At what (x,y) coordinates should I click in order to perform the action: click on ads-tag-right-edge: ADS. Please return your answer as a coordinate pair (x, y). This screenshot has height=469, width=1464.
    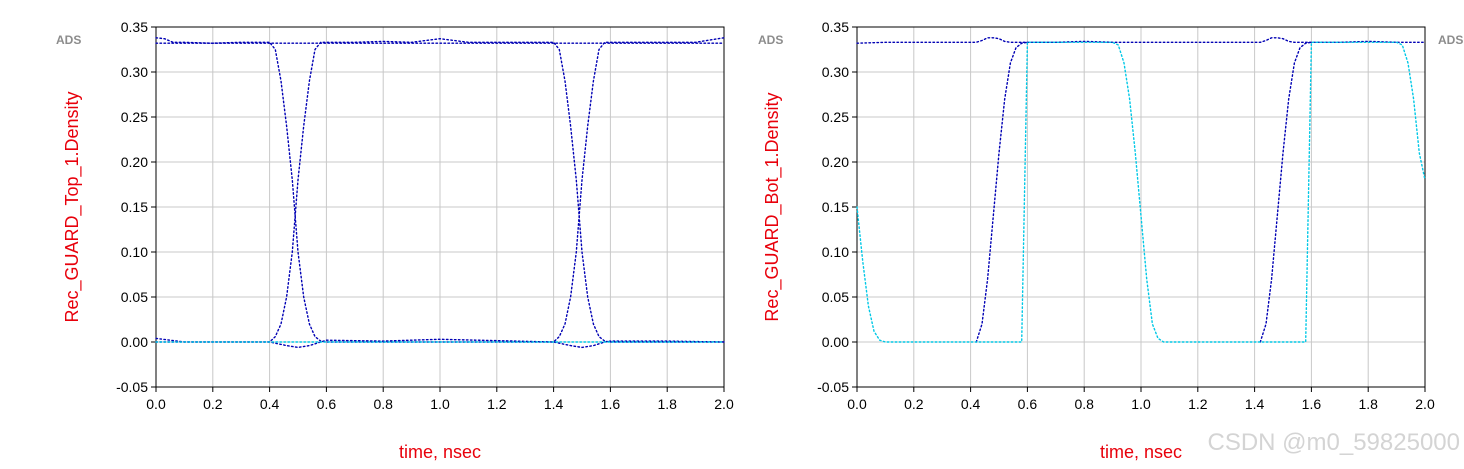
    Looking at the image, I should click on (1450, 40).